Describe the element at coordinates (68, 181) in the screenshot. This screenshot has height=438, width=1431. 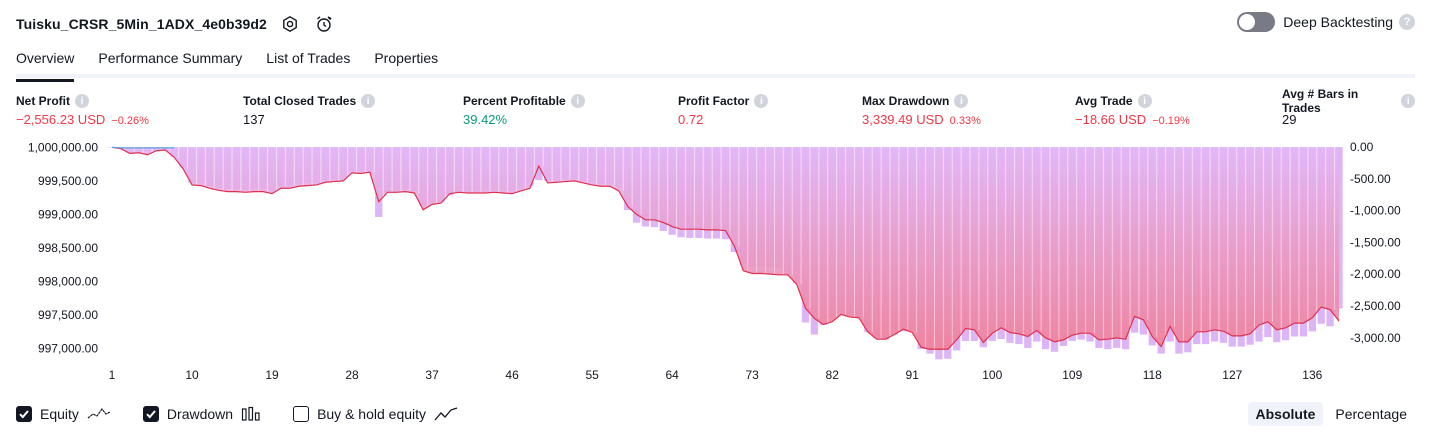
I see `left-axis-tick-label: 999,500.00` at that location.